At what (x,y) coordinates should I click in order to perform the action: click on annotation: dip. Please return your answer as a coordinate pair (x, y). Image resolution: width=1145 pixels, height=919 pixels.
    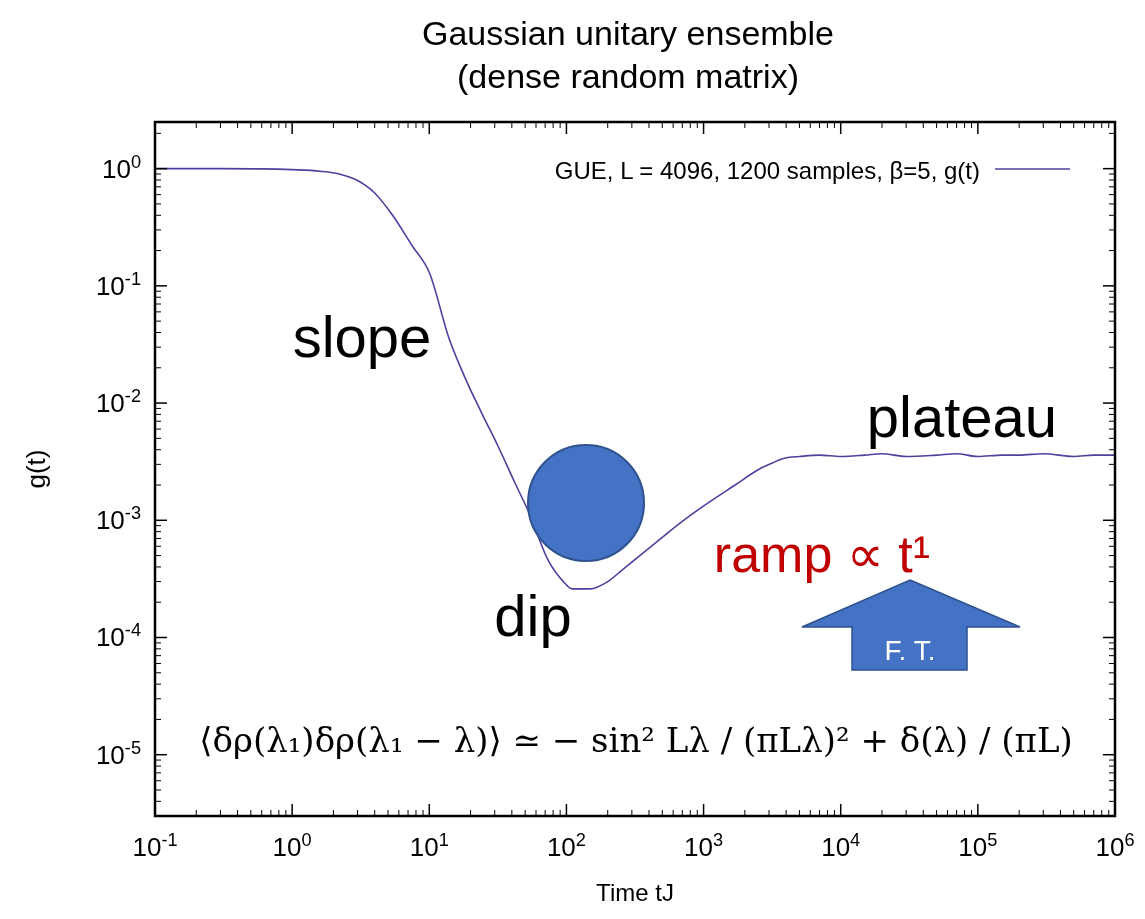
    Looking at the image, I should click on (533, 615).